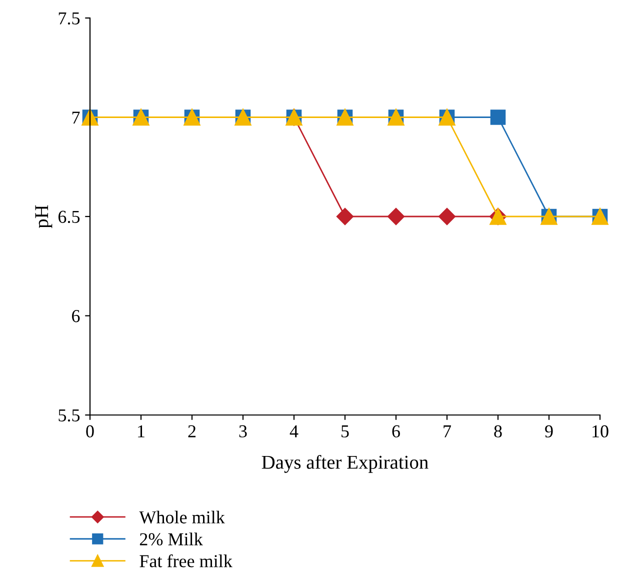  I want to click on x-tick-label: 3, so click(243, 431).